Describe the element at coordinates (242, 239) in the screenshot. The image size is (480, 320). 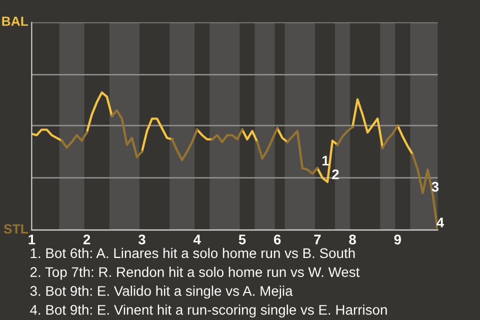
I see `x-tick-label: 5` at that location.